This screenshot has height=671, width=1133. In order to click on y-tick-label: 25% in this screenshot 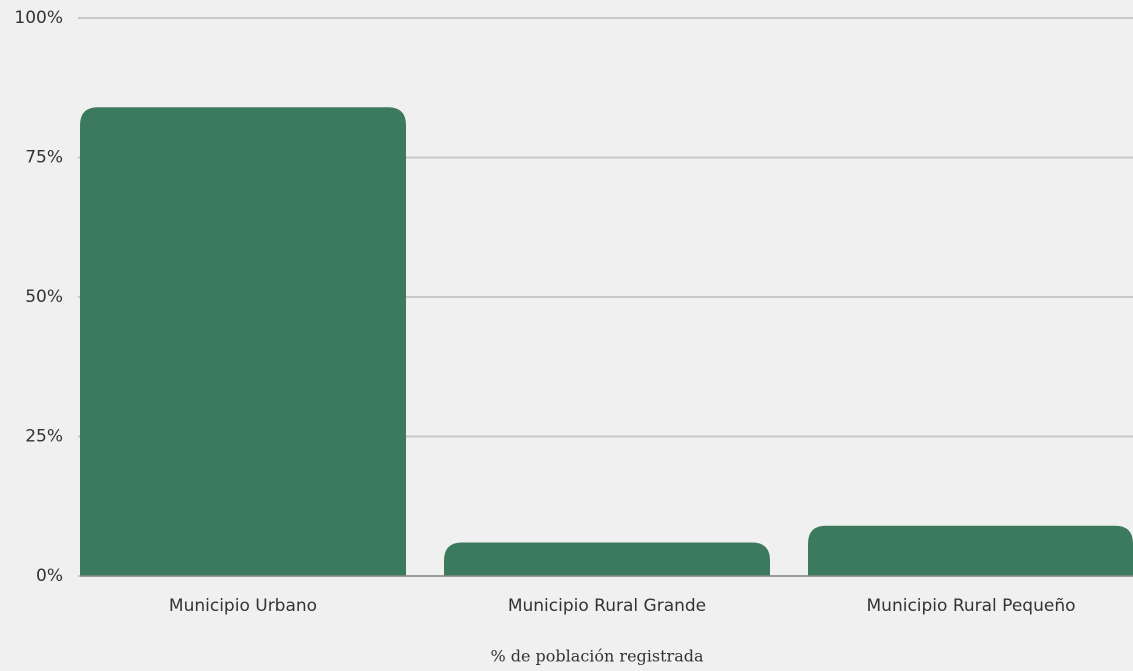, I will do `click(44, 437)`.